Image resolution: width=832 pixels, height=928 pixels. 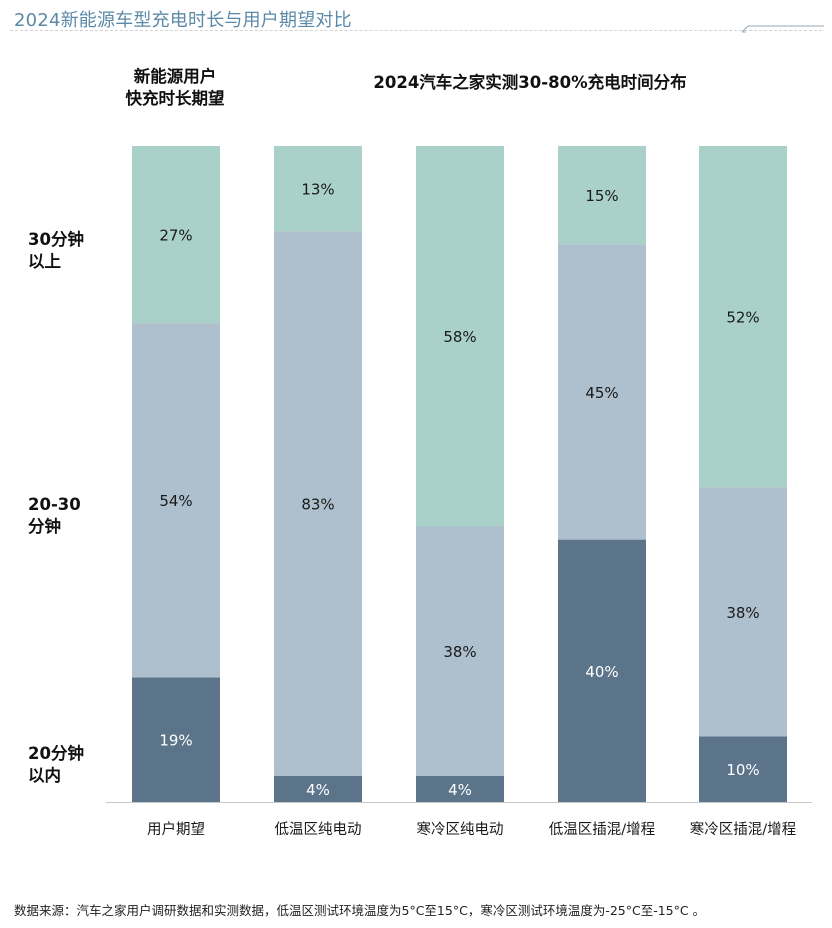 What do you see at coordinates (54, 504) in the screenshot?
I see `y-label-20-30-line1: 20-30` at bounding box center [54, 504].